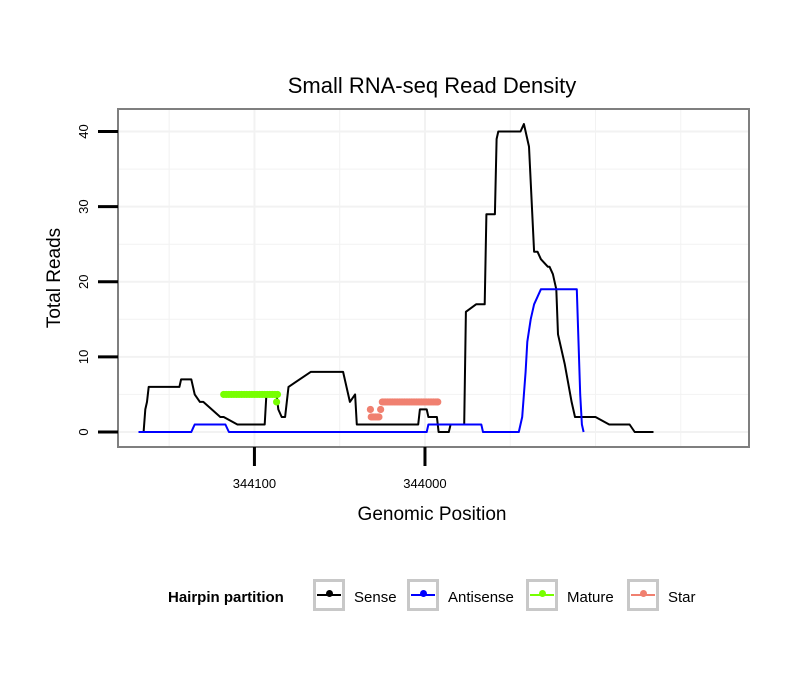  I want to click on y-tick-label: 0, so click(83, 431).